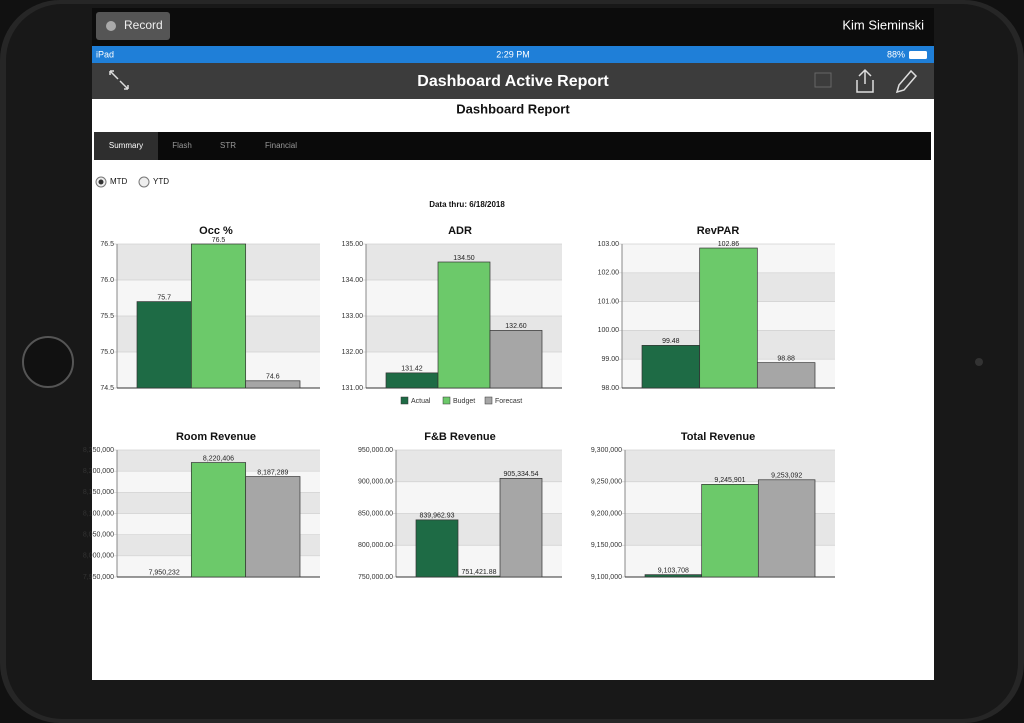 This screenshot has height=723, width=1024. I want to click on tab: Flash, so click(182, 145).